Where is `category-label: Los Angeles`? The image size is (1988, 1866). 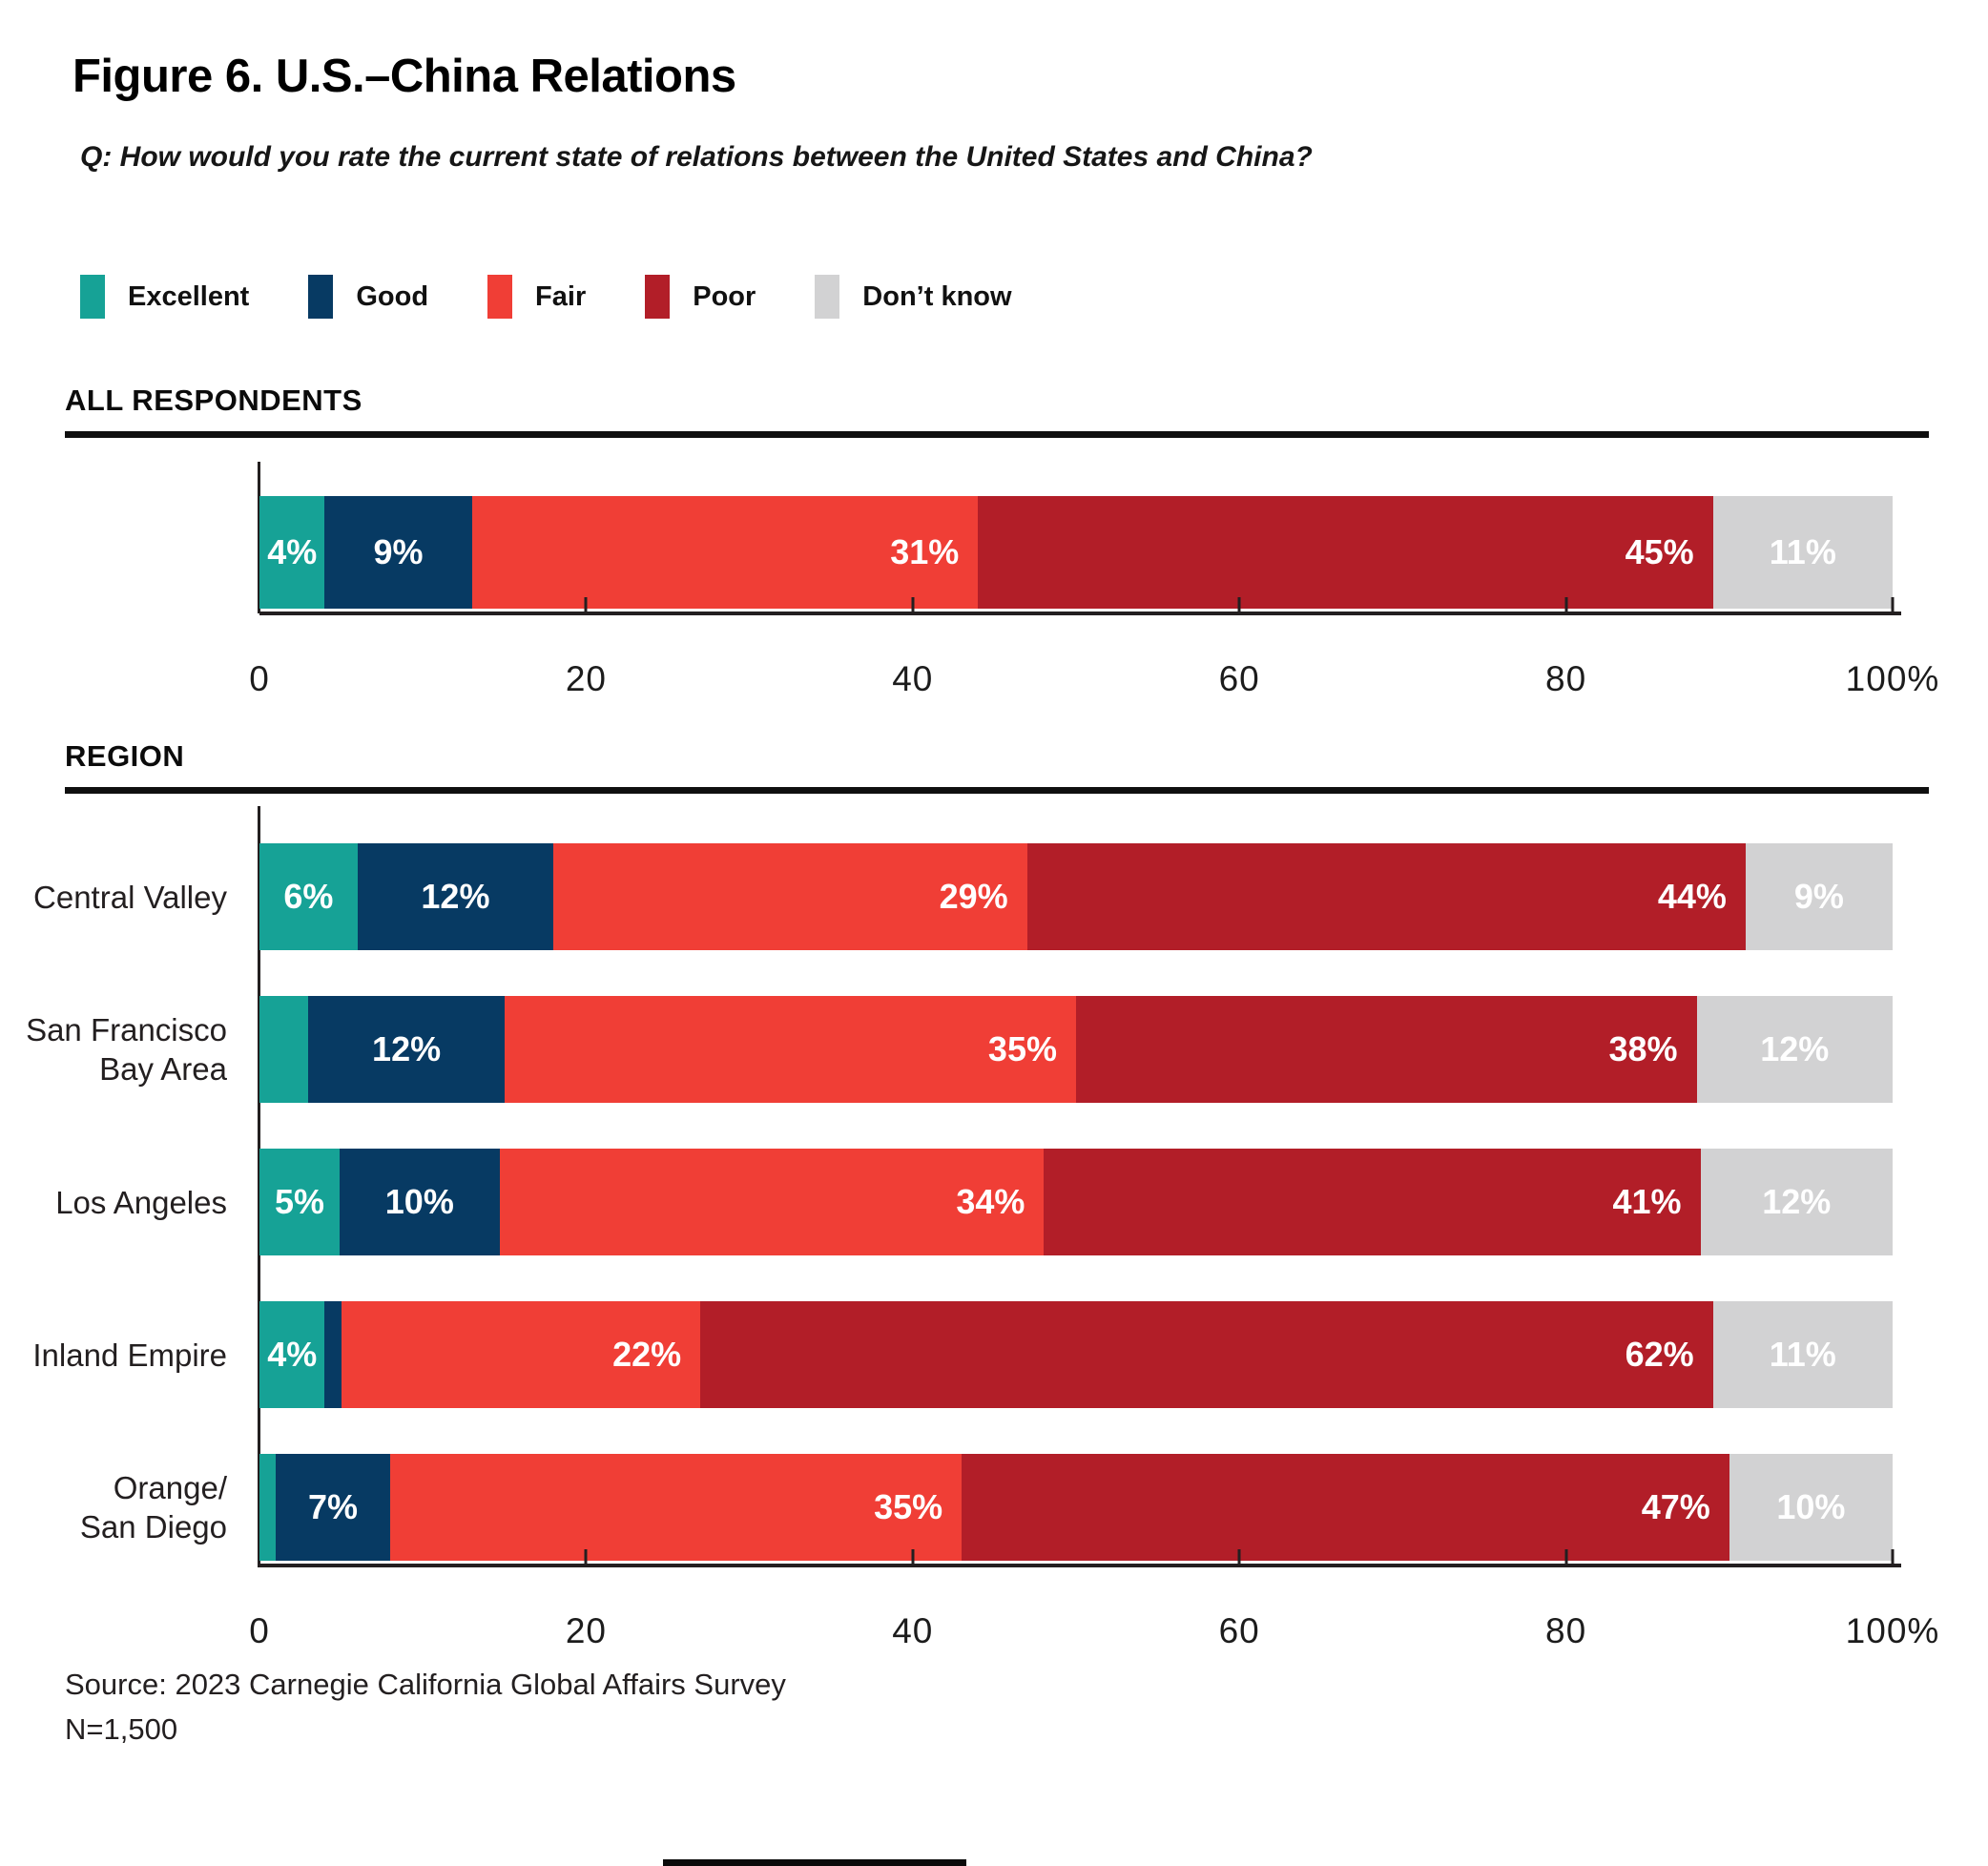 category-label: Los Angeles is located at coordinates (141, 1202).